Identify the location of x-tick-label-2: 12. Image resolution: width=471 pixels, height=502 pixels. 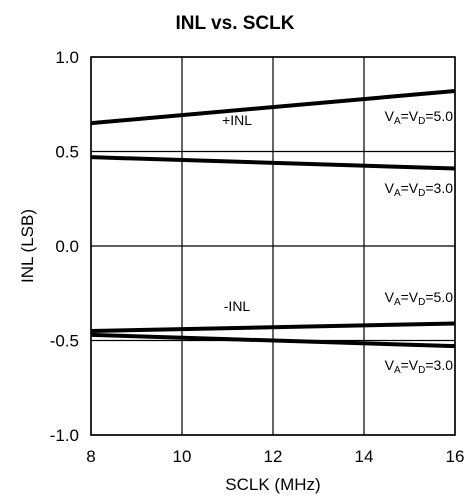
(273, 456).